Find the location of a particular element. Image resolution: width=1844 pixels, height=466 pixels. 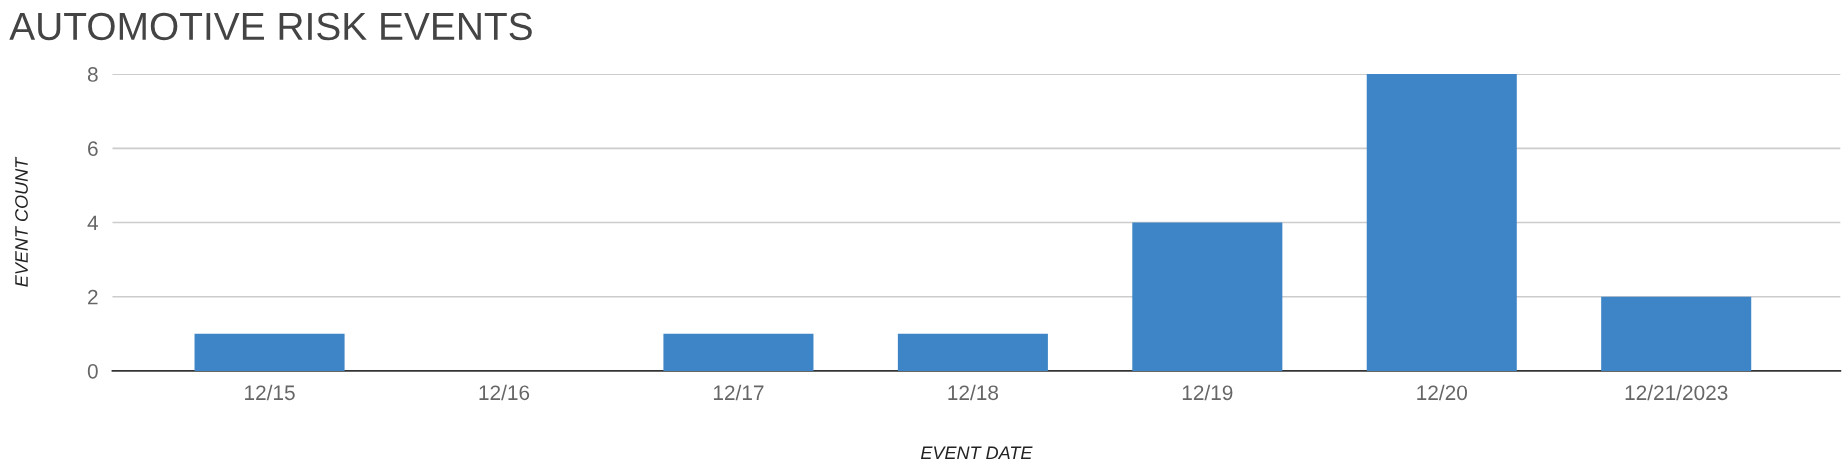

x-tick-label: 12/18 is located at coordinates (973, 392).